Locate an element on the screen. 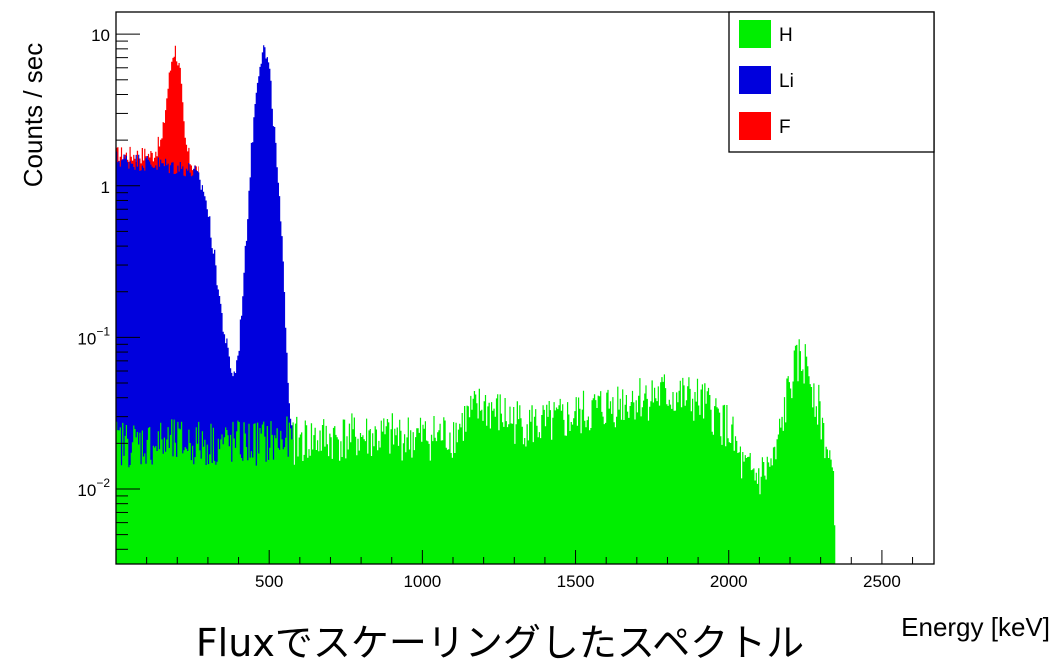 This screenshot has width=1054, height=667. legend: H Li F is located at coordinates (831, 82).